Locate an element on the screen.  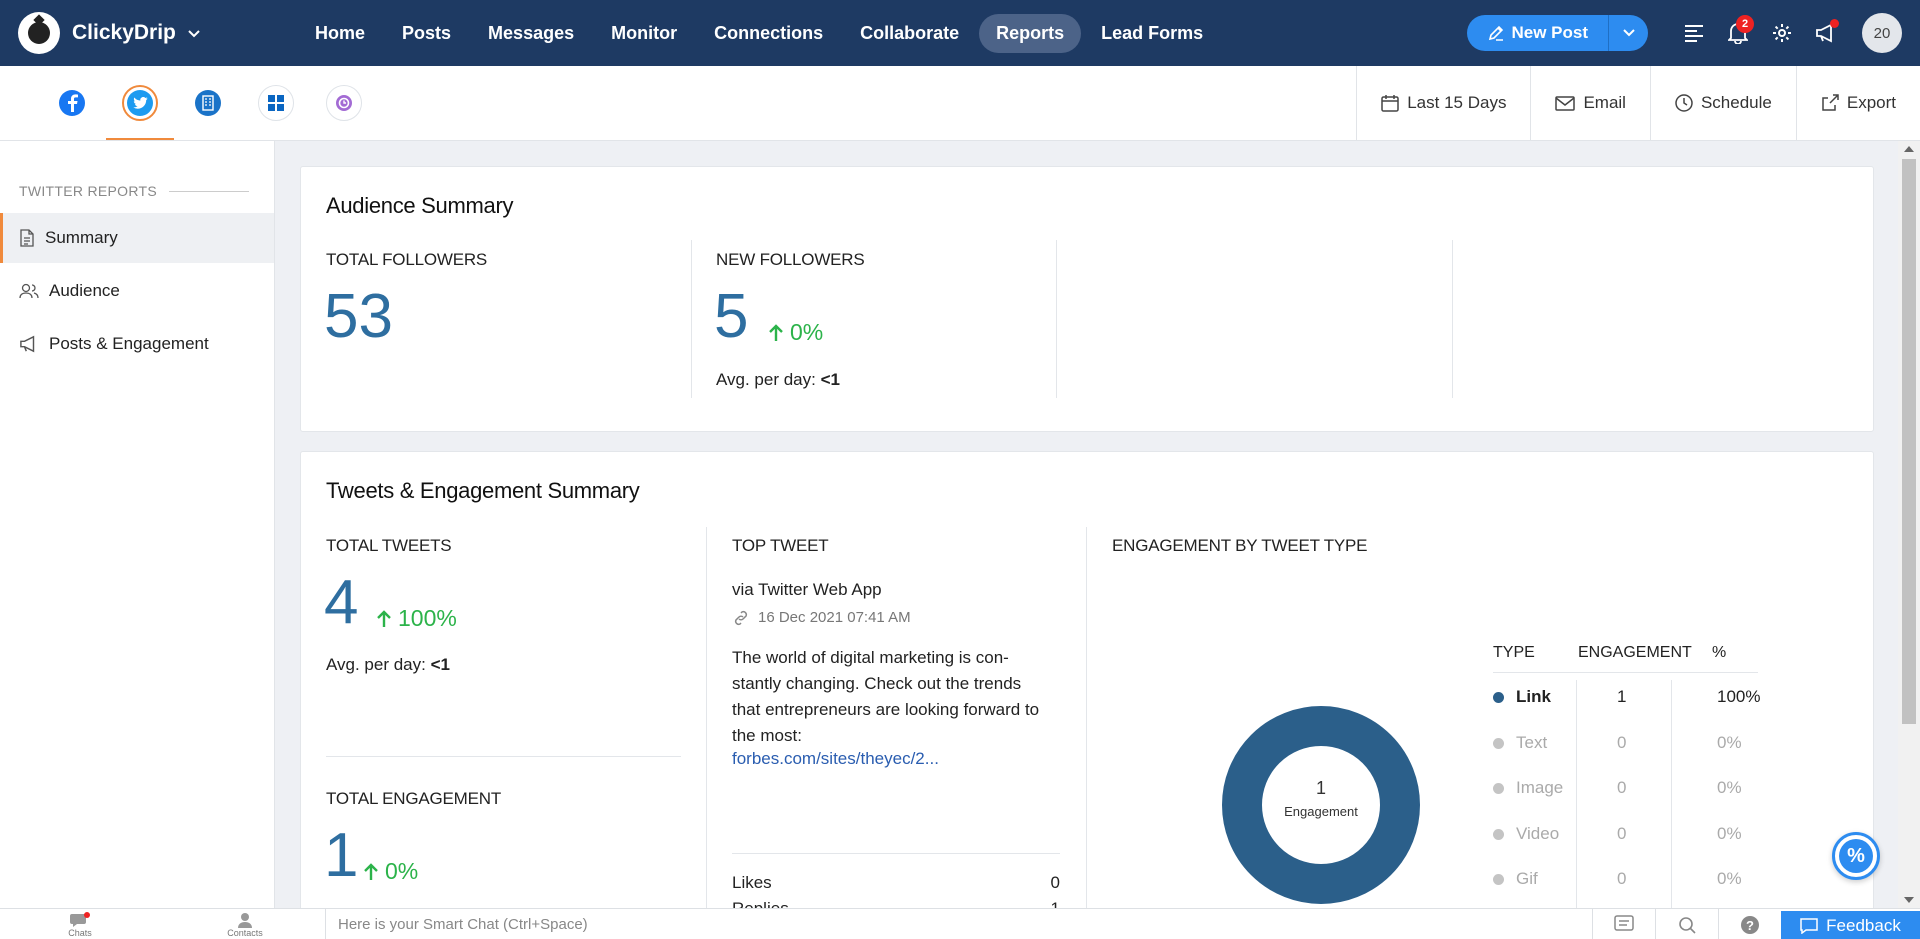
search-icon is located at coordinates (1686, 924).